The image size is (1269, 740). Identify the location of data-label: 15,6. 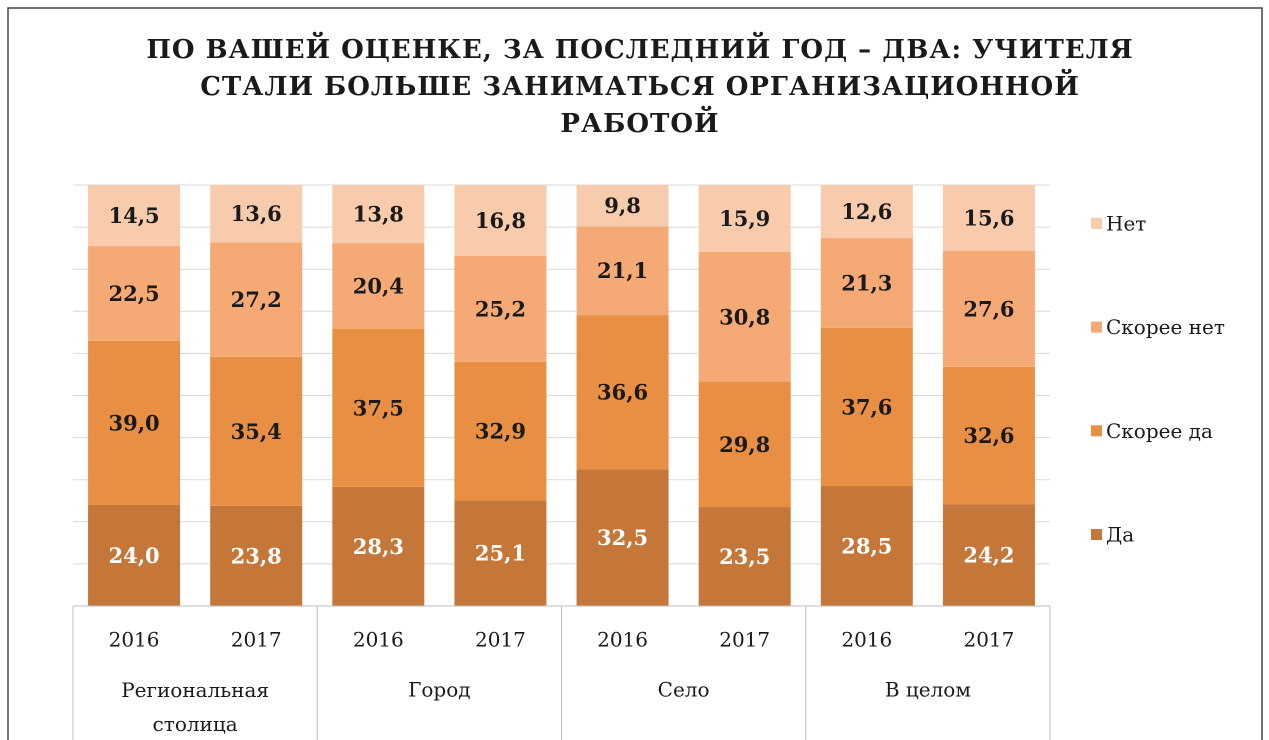
(988, 217).